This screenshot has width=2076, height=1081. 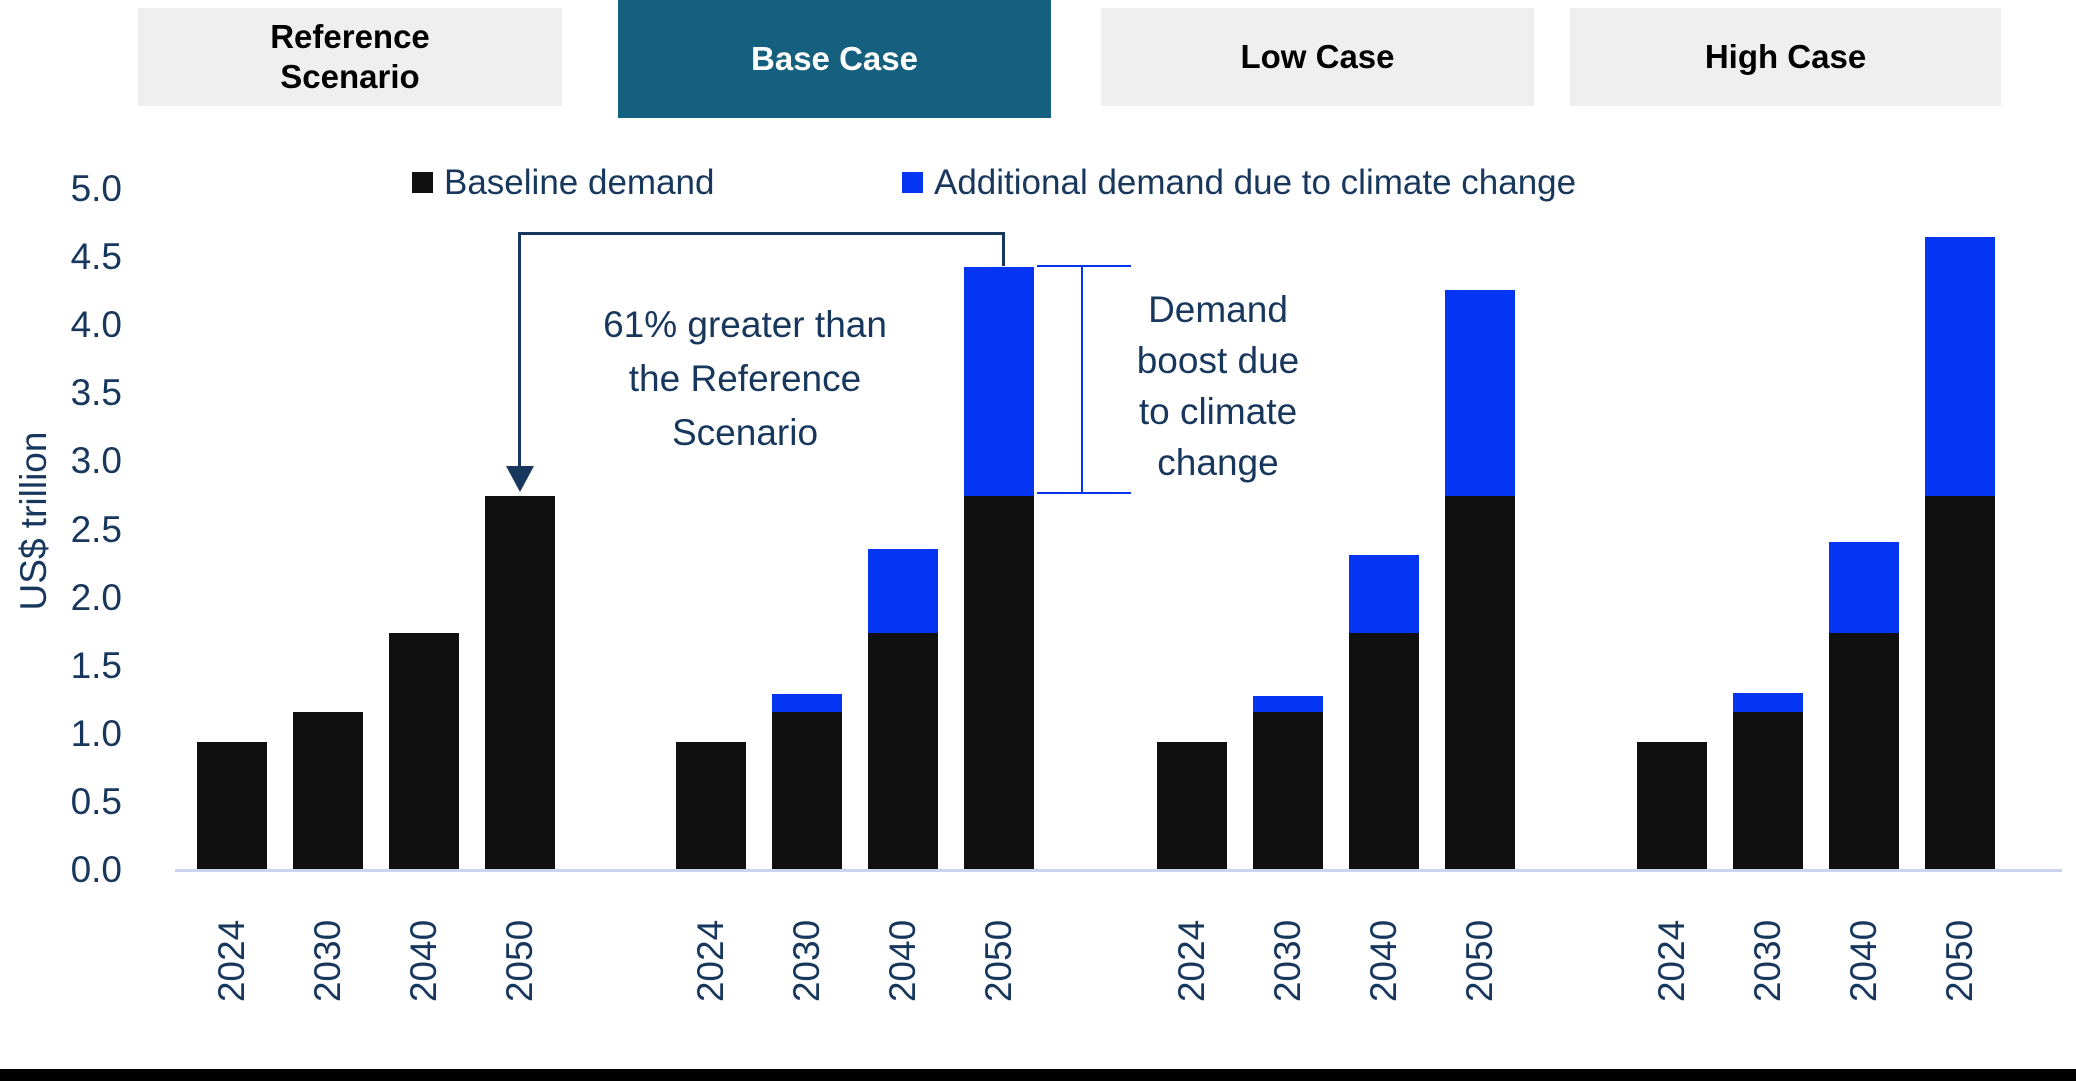 What do you see at coordinates (1038, 1075) in the screenshot?
I see `footer-bar` at bounding box center [1038, 1075].